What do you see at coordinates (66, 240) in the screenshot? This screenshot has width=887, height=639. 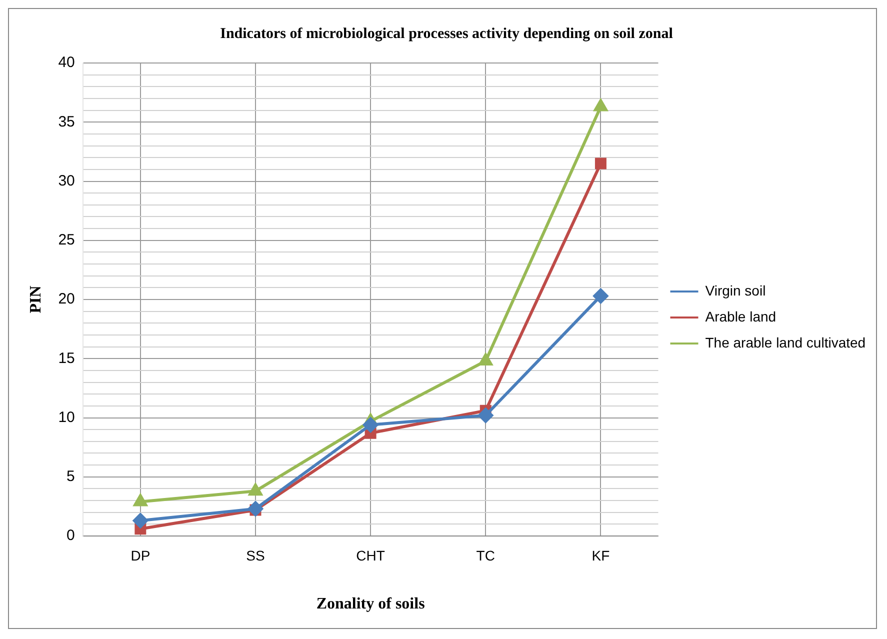 I see `y-tick-label: 25` at bounding box center [66, 240].